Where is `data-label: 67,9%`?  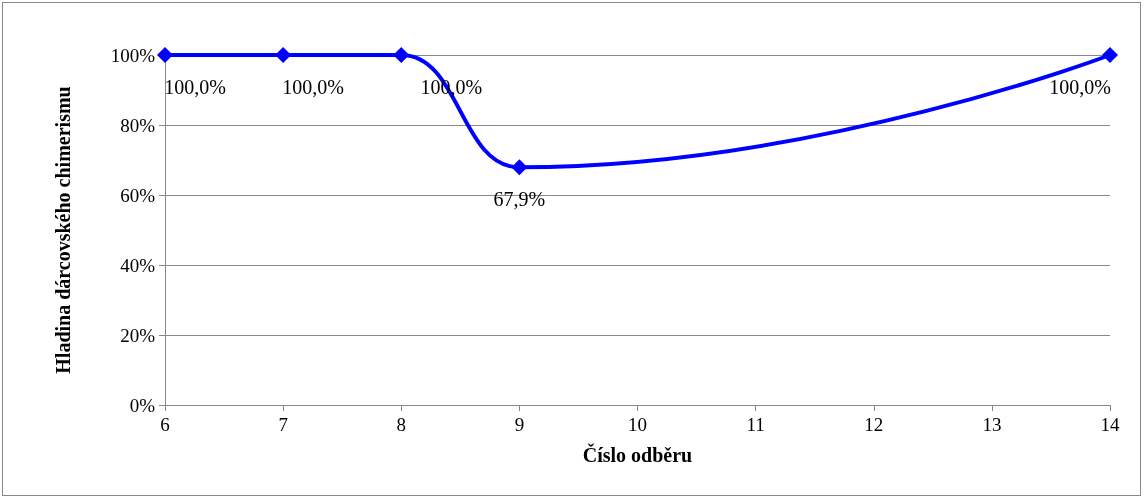
data-label: 67,9% is located at coordinates (519, 199).